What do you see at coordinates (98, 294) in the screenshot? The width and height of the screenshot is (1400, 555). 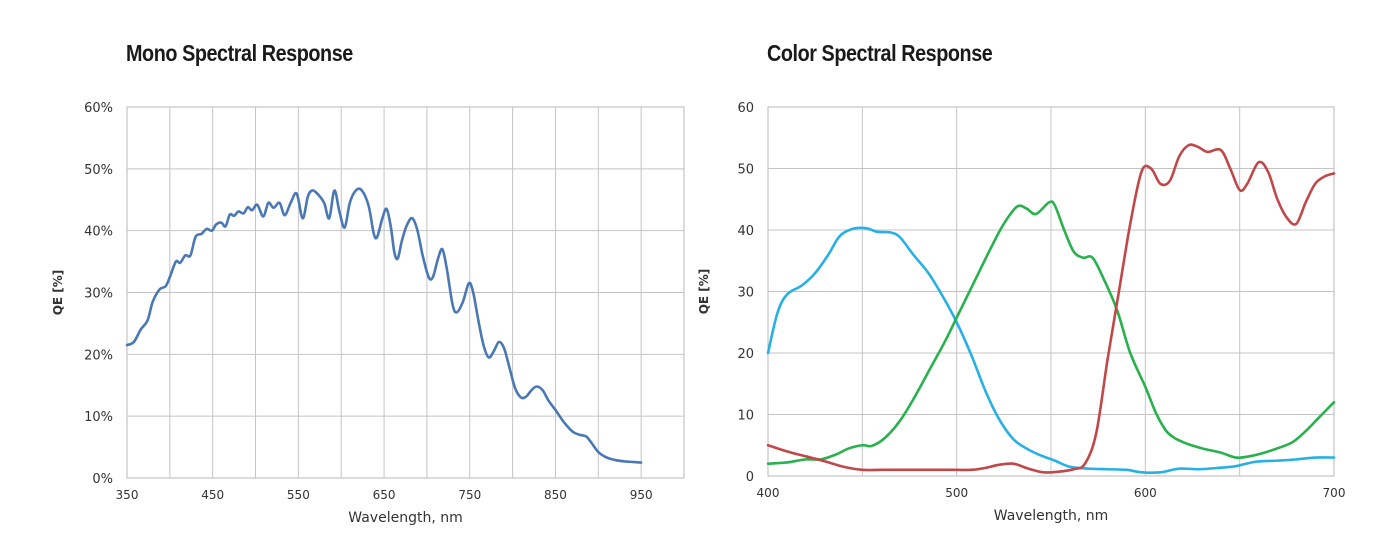 I see `y-tick-label: 30%` at bounding box center [98, 294].